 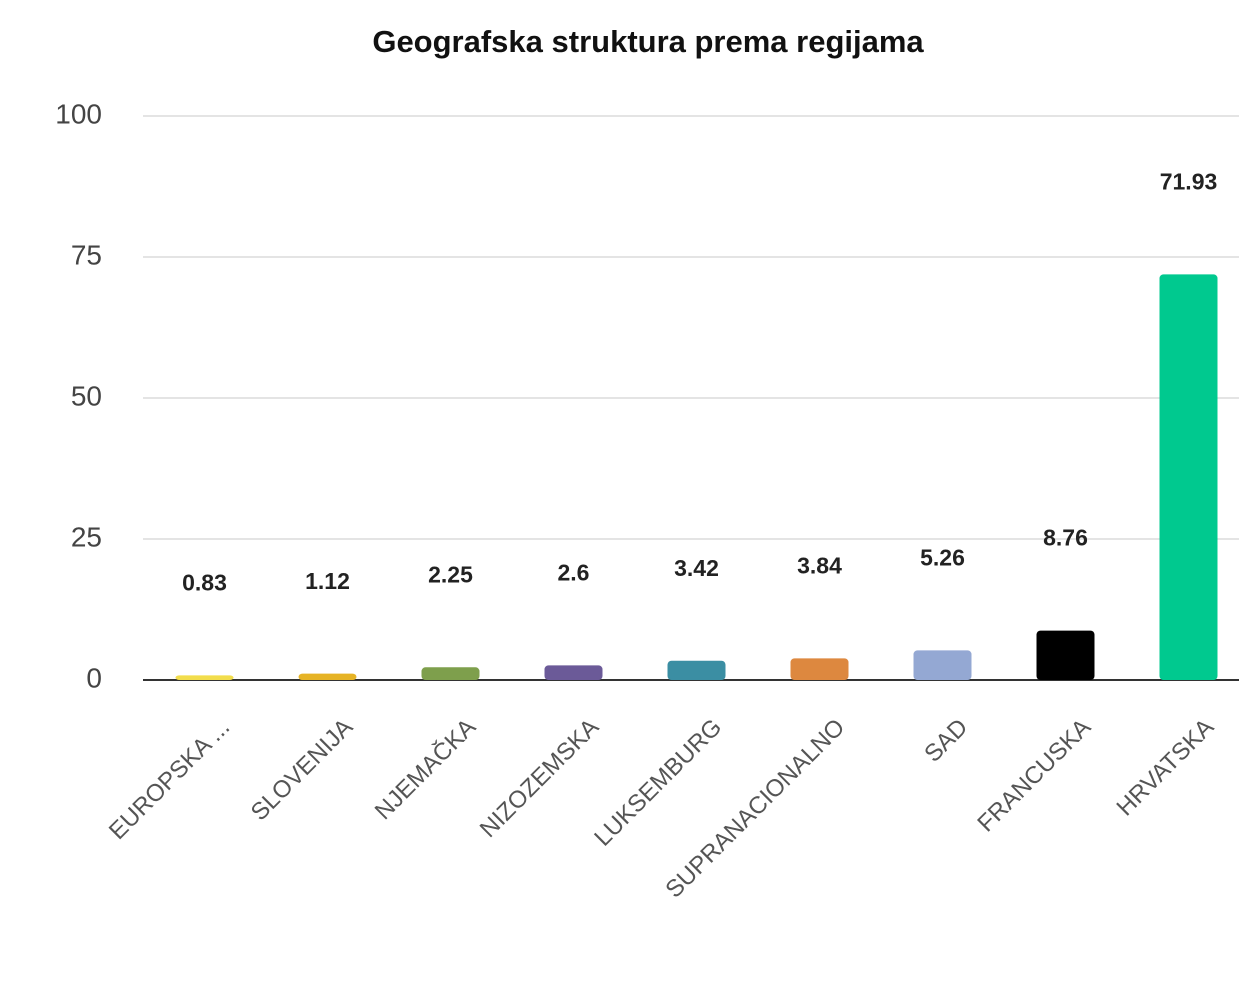 I want to click on value-label: 0.83, so click(x=204, y=582).